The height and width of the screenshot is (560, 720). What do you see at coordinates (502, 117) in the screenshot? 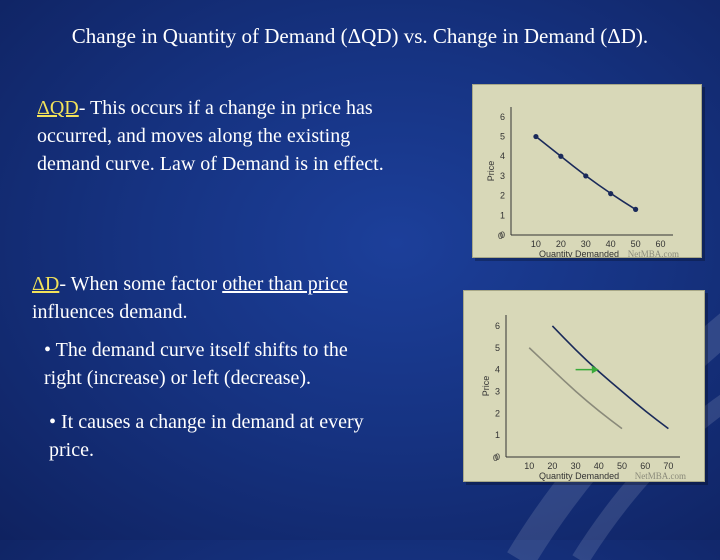
I see `chart1-y-tick-label: 6` at bounding box center [502, 117].